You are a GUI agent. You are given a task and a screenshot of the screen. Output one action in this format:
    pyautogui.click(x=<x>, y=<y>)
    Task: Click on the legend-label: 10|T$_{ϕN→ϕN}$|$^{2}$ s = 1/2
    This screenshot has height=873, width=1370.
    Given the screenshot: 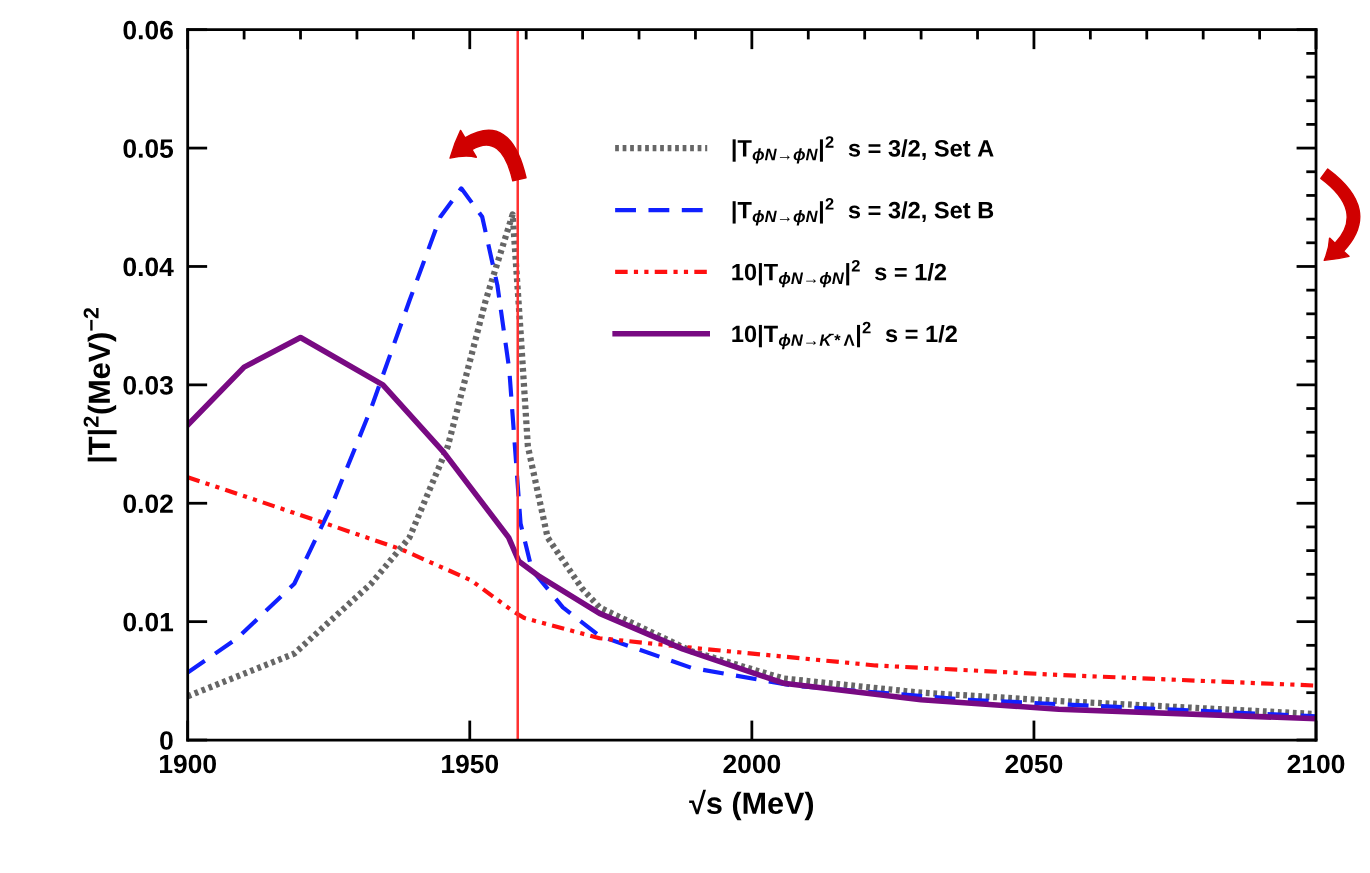 What is the action you would take?
    pyautogui.click(x=839, y=273)
    